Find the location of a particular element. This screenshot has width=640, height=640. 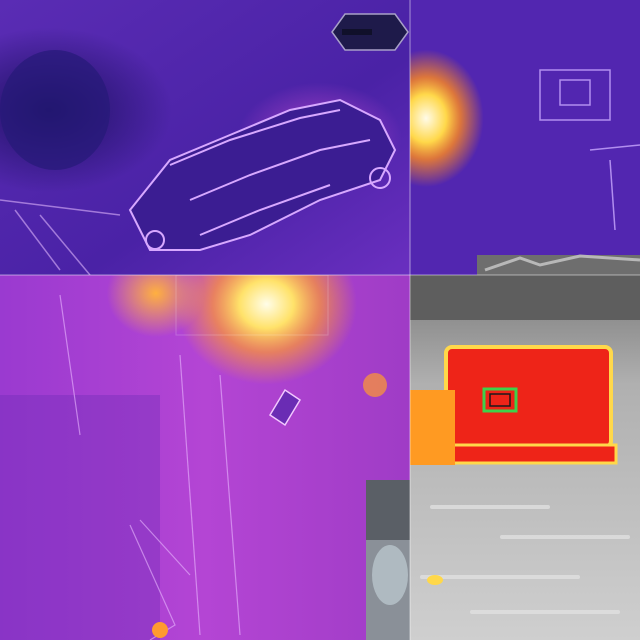

warm-spot-bottom is located at coordinates (160, 630).